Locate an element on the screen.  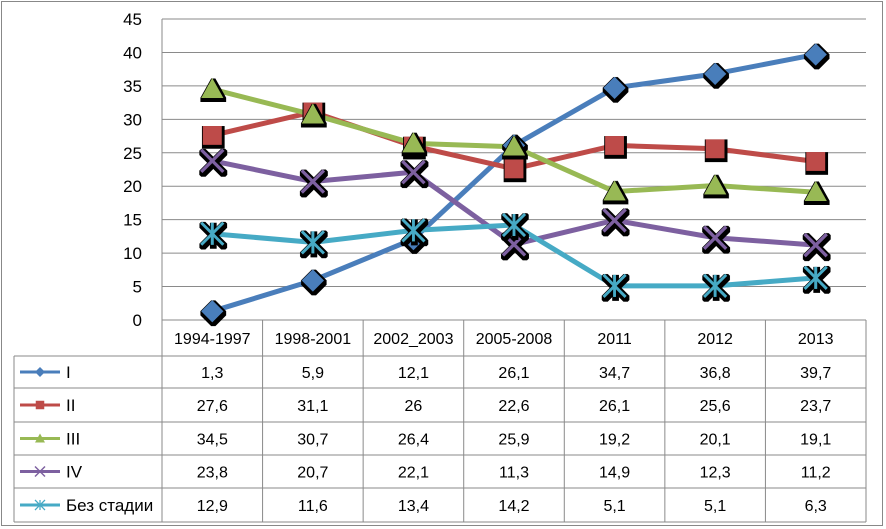
table-cell: 23,7 is located at coordinates (815, 406).